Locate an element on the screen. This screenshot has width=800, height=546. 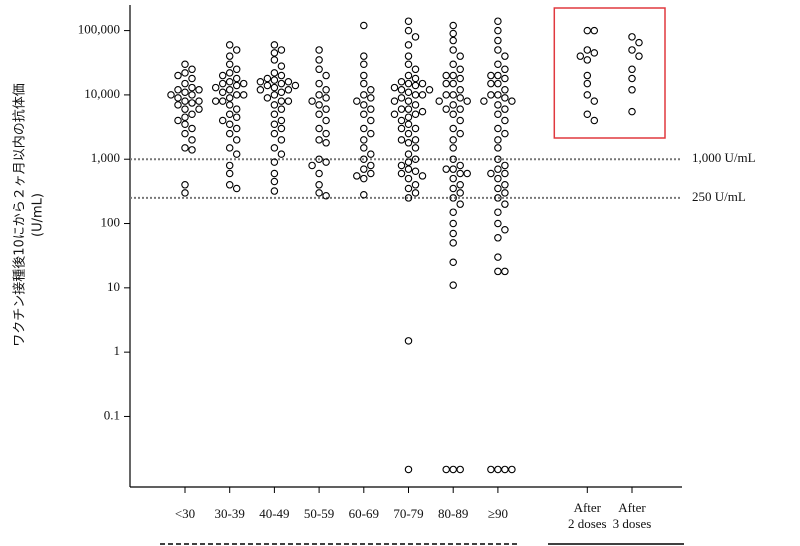
y-axis-label: (U/mL) is located at coordinates (38, 215).